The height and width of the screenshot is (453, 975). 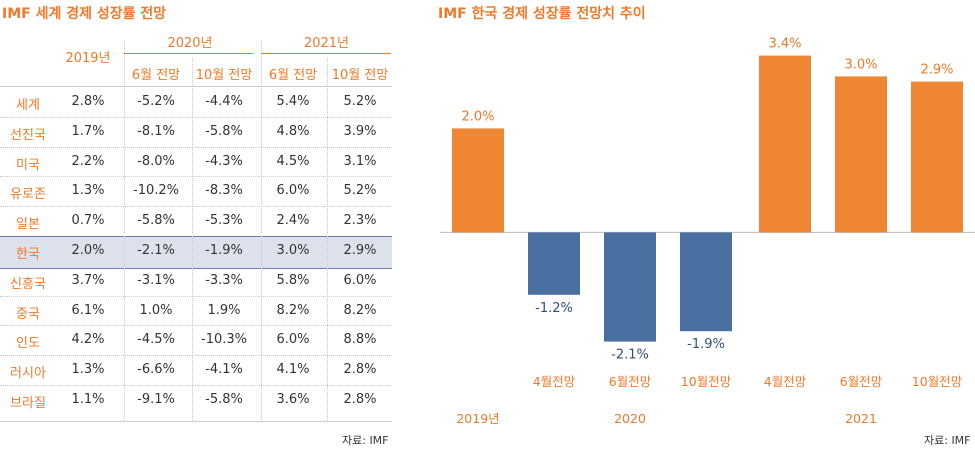 I want to click on table-cell: 2.2%, so click(x=88, y=161).